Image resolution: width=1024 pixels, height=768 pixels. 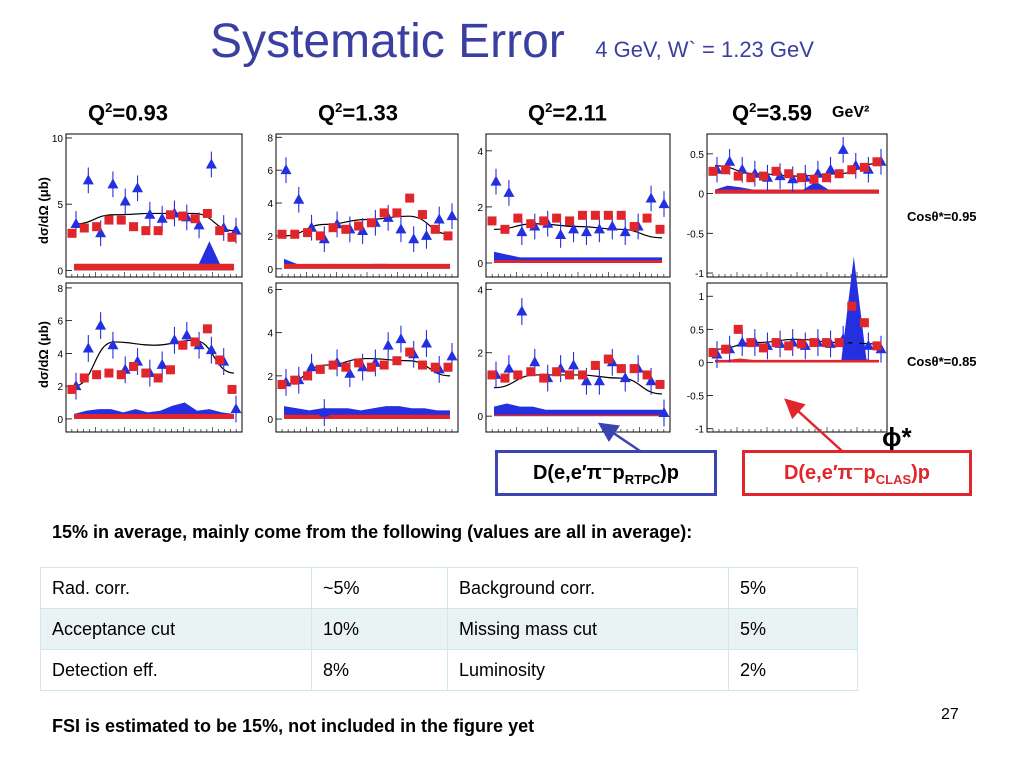 I want to click on q2-unit-label: GeV², so click(x=851, y=112).